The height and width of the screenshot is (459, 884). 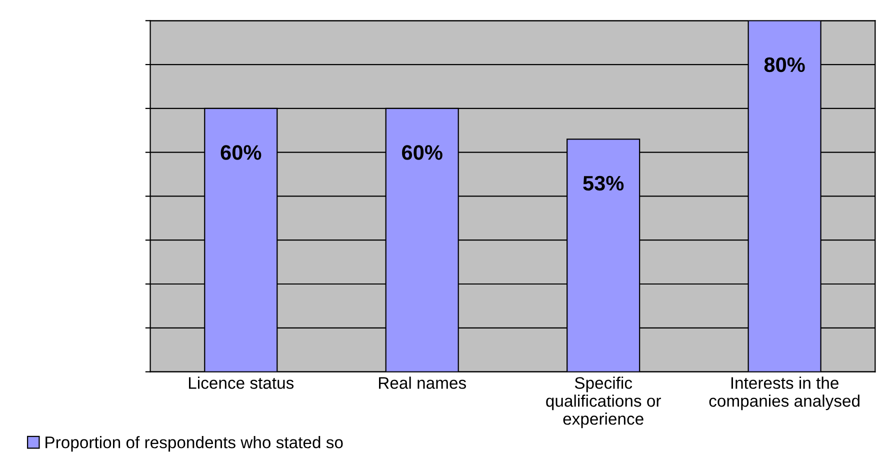 I want to click on data-label: 80%, so click(x=784, y=64).